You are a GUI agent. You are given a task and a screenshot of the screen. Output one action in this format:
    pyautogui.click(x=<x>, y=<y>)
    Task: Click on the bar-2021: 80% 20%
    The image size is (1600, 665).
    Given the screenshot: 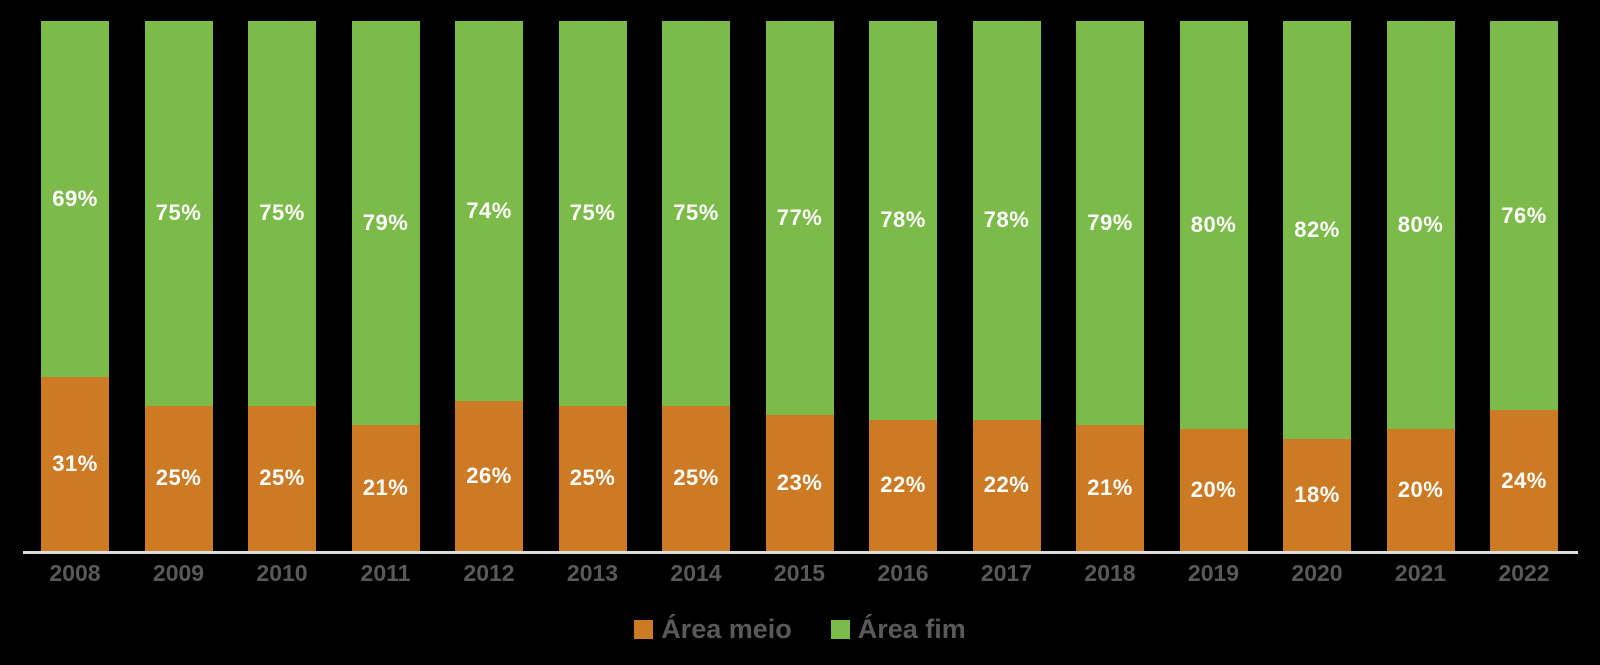 What is the action you would take?
    pyautogui.click(x=1420, y=286)
    